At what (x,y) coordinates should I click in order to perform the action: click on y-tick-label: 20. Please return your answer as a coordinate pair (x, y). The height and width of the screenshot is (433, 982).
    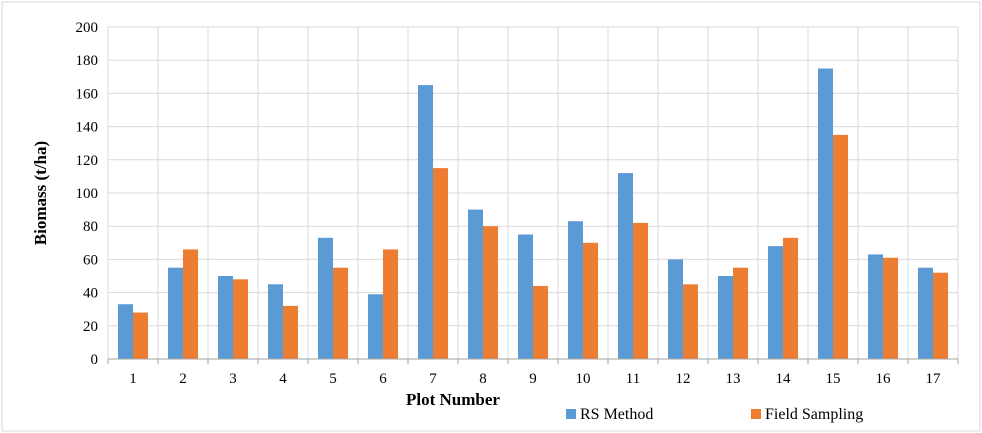
    Looking at the image, I should click on (90, 327).